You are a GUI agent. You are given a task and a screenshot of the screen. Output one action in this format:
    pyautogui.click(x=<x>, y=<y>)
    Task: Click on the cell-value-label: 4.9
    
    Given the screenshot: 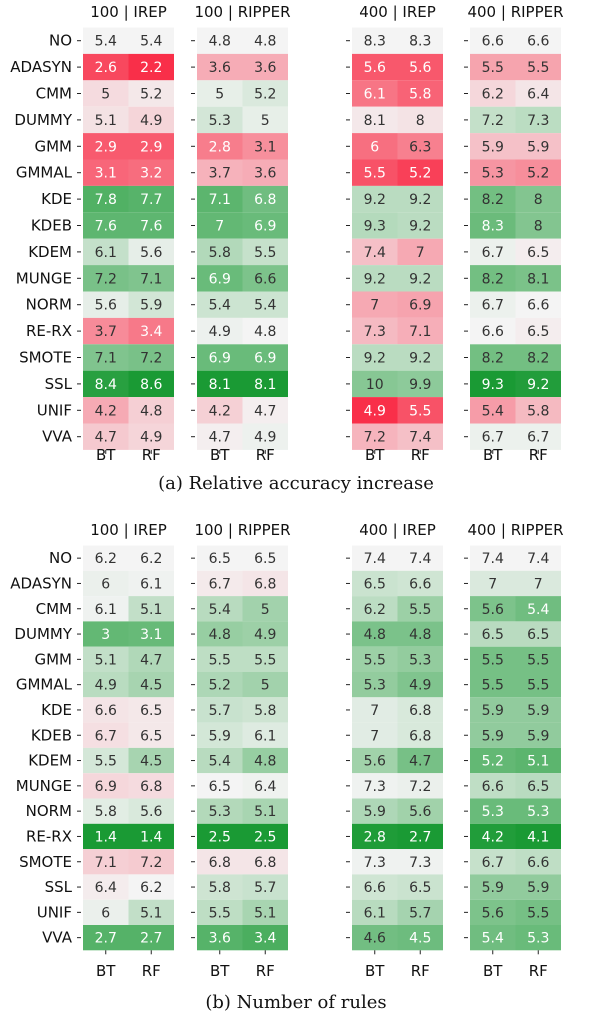 What is the action you would take?
    pyautogui.click(x=220, y=332)
    